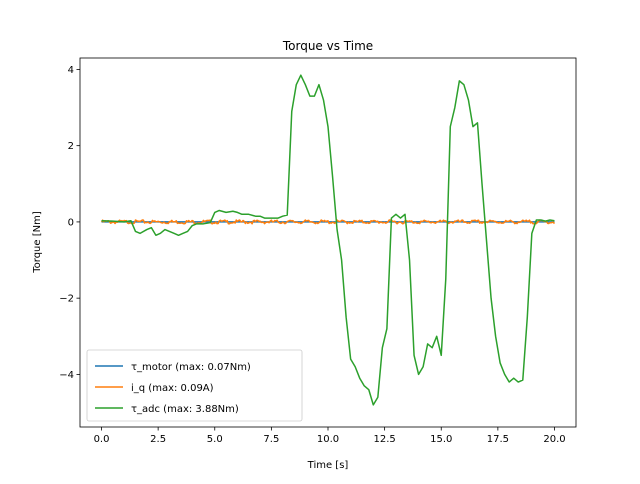  What do you see at coordinates (441, 439) in the screenshot?
I see `x-tick-label: 15.0` at bounding box center [441, 439].